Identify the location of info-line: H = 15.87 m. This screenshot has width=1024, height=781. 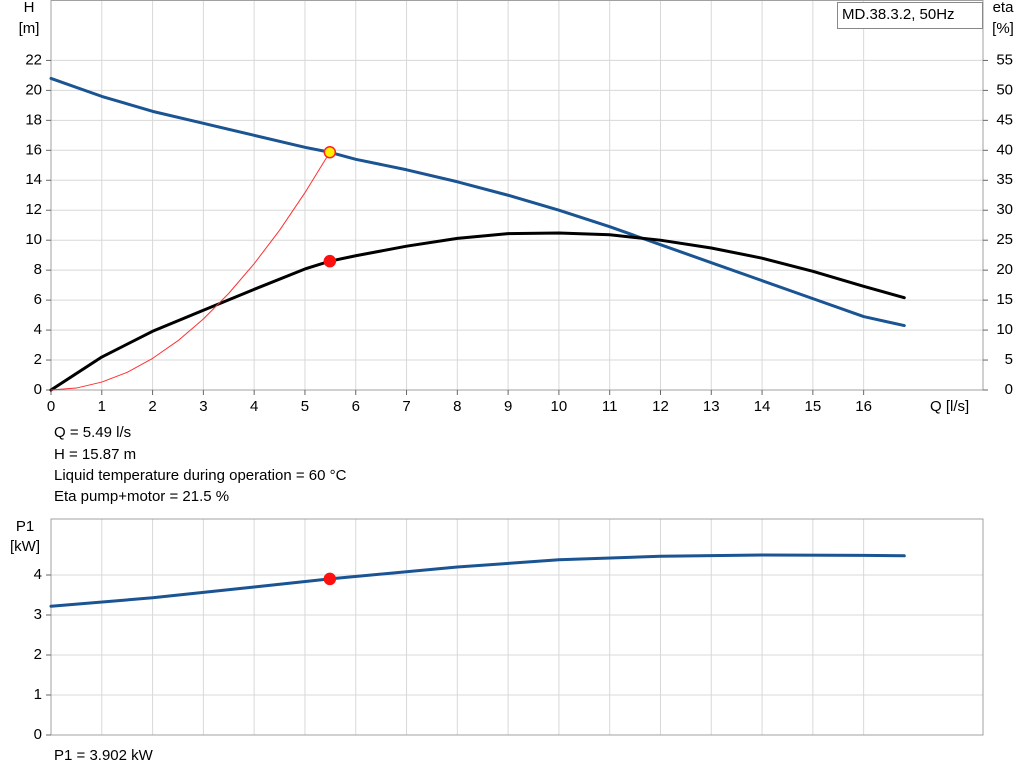
(95, 454).